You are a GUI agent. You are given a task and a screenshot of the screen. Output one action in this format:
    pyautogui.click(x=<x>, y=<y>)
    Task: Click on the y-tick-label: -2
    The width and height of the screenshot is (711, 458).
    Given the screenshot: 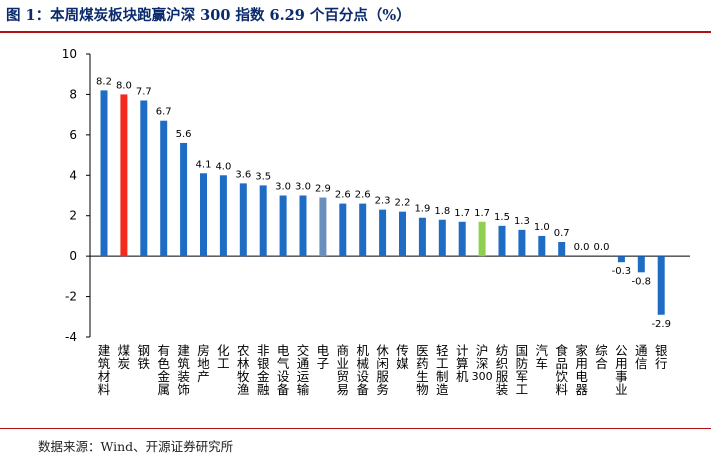 What is the action you would take?
    pyautogui.click(x=71, y=297)
    